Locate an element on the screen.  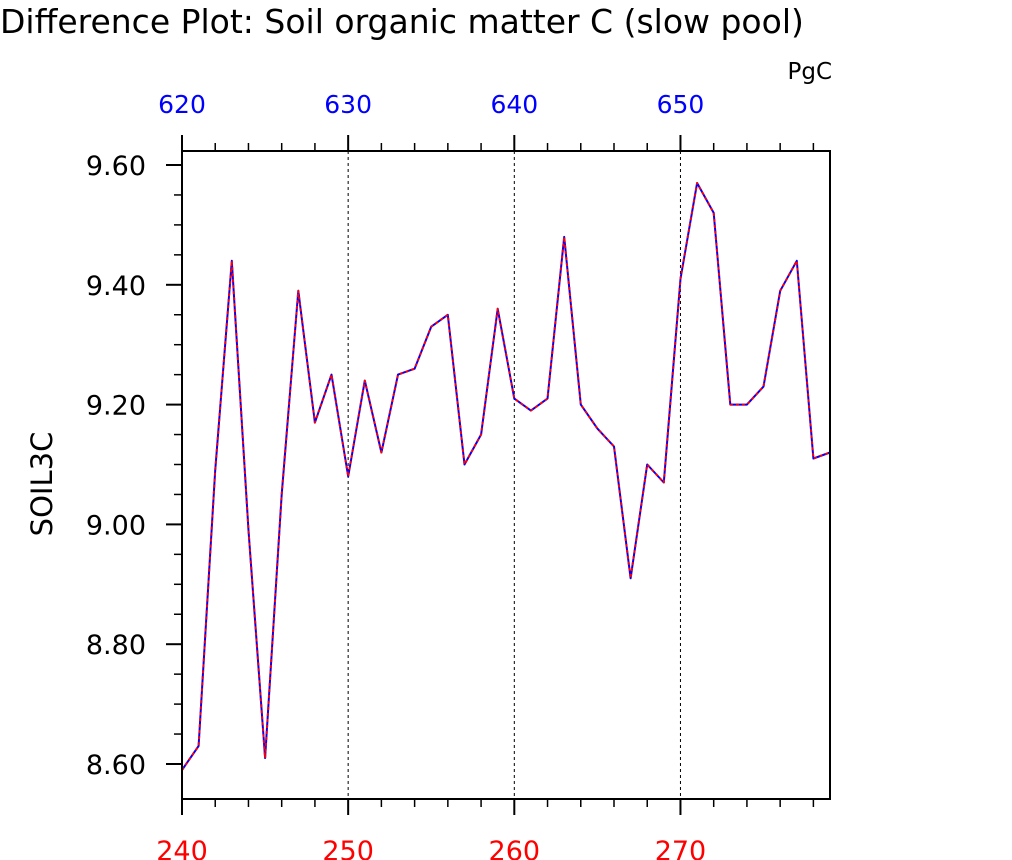
y-axis-label: SOIL3C is located at coordinates (42, 484).